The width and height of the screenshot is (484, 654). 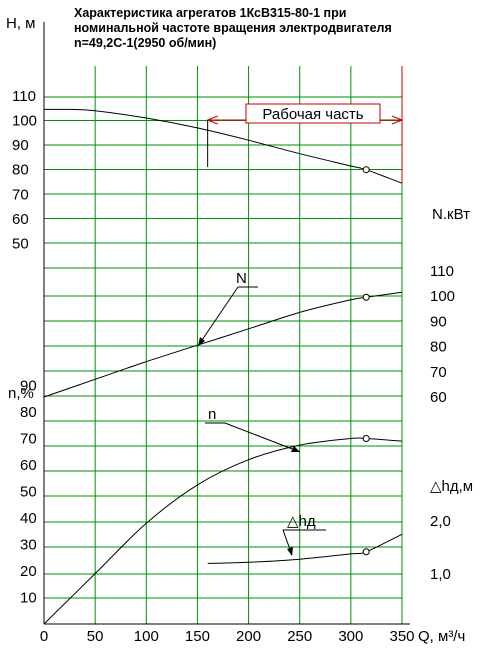 What do you see at coordinates (28, 492) in the screenshot?
I see `efficiency-tick-label: 50` at bounding box center [28, 492].